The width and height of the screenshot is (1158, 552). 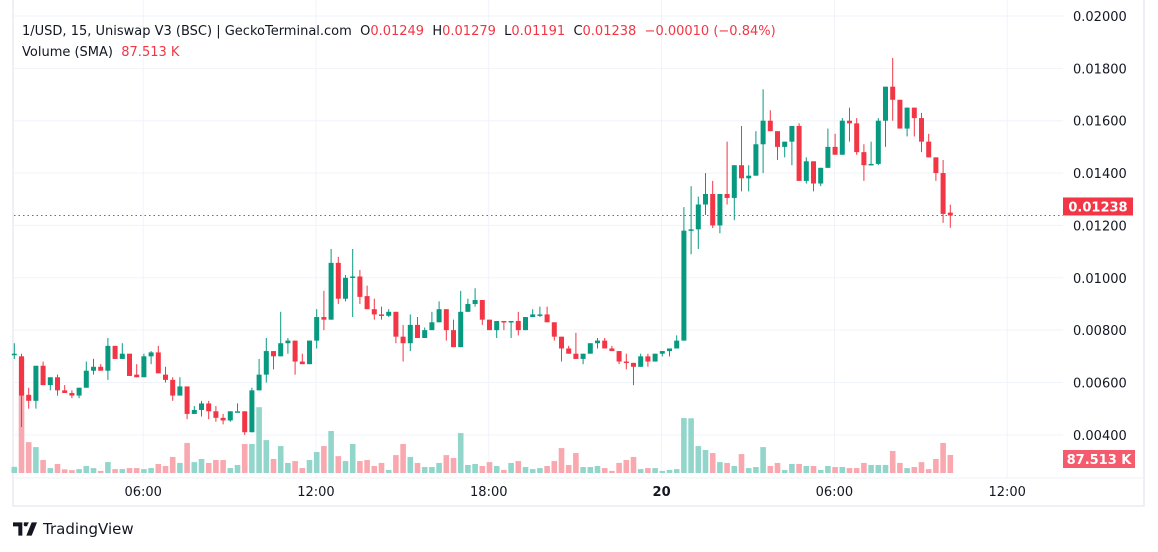 What do you see at coordinates (1100, 436) in the screenshot?
I see `price-tick-label: 0.00400` at bounding box center [1100, 436].